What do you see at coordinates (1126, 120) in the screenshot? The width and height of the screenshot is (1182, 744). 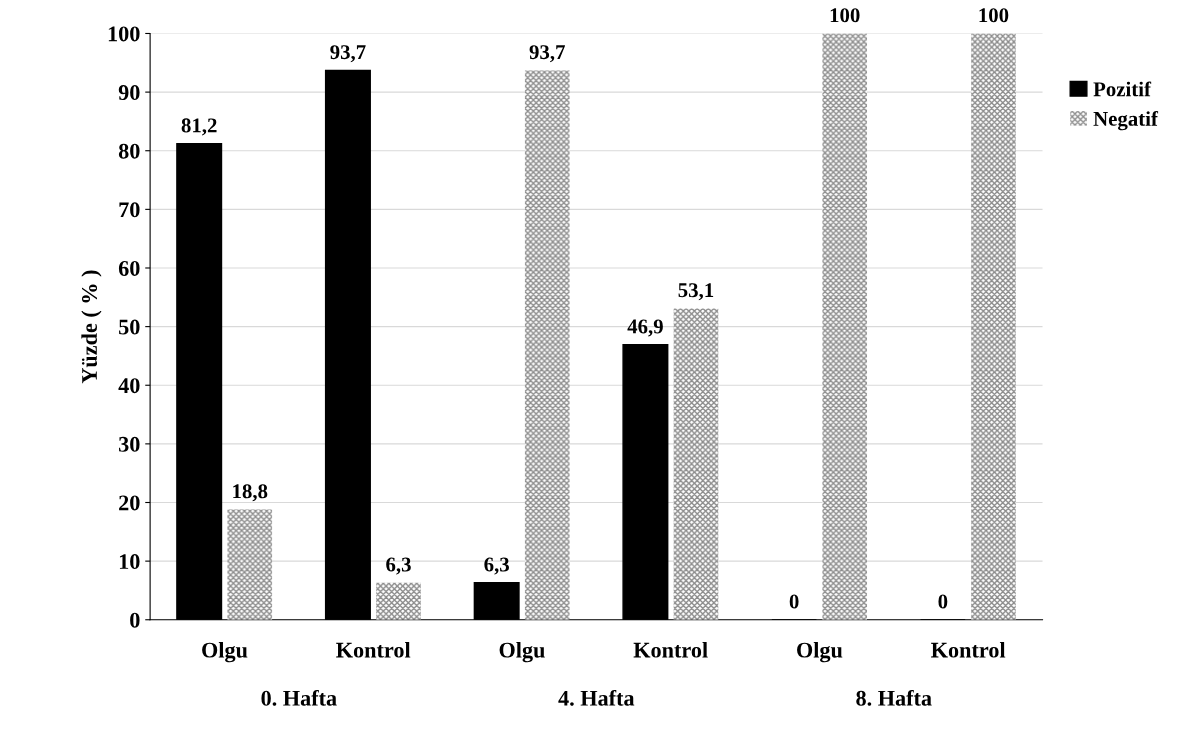 I see `legend-label: Negatif` at bounding box center [1126, 120].